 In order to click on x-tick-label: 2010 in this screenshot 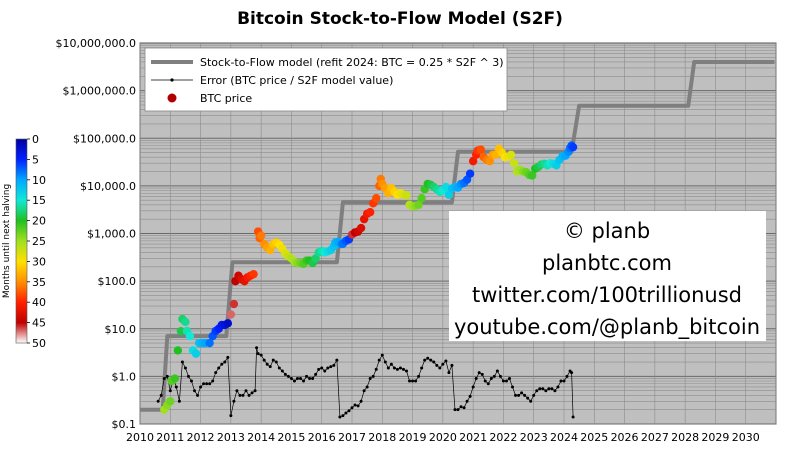, I will do `click(140, 437)`.